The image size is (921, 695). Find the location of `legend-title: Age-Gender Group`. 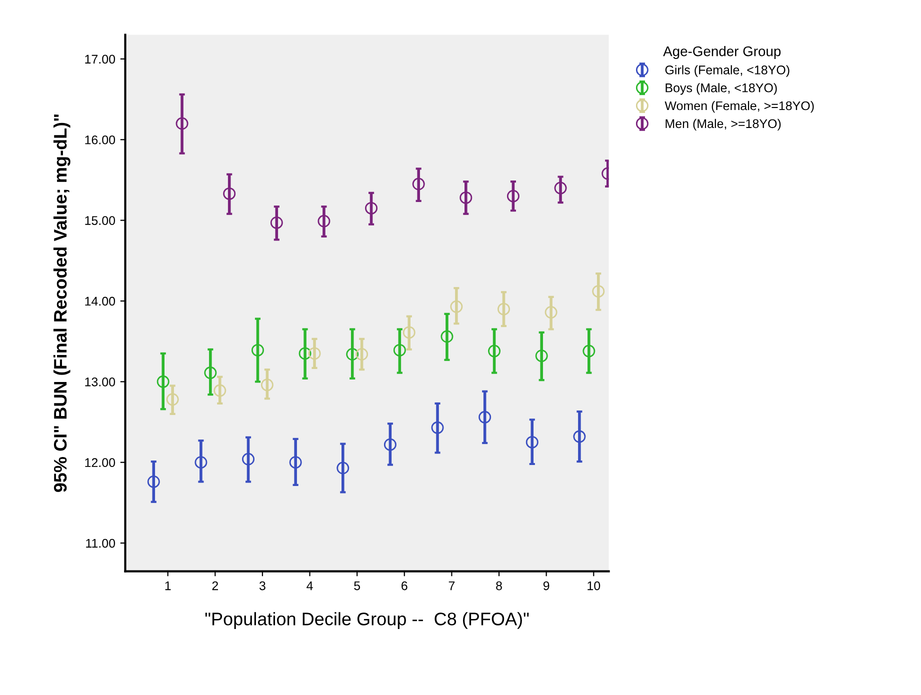

legend-title: Age-Gender Group is located at coordinates (722, 52).